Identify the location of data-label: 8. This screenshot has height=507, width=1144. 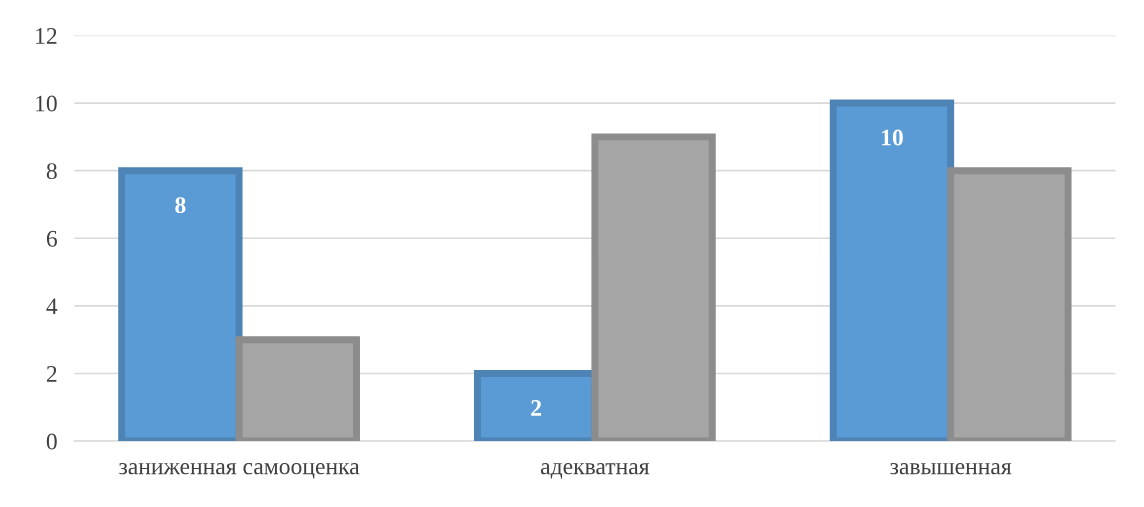
(180, 205).